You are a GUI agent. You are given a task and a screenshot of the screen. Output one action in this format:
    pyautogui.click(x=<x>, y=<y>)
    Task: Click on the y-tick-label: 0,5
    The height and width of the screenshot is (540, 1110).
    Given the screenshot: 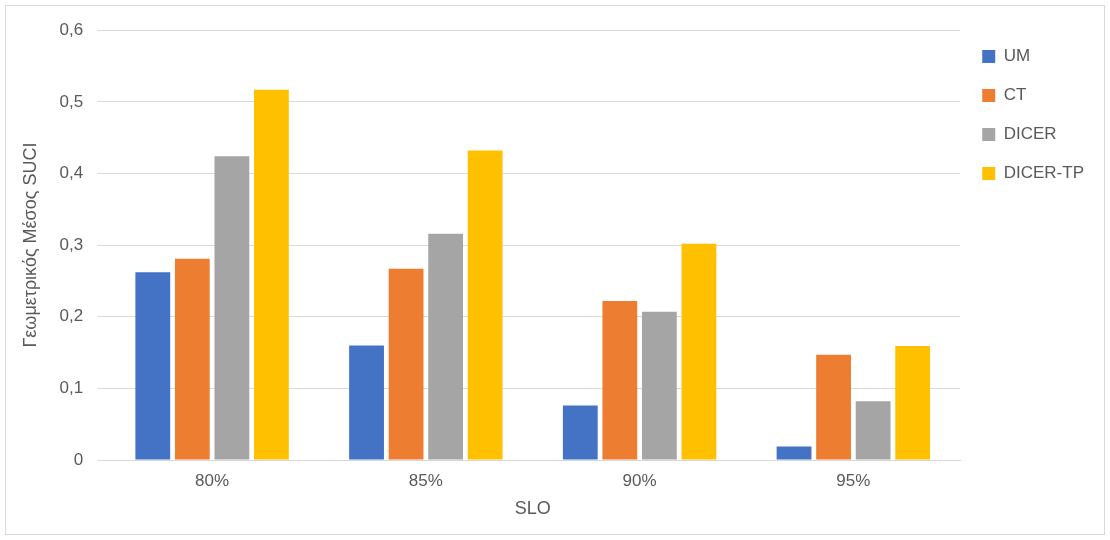 What is the action you would take?
    pyautogui.click(x=71, y=101)
    